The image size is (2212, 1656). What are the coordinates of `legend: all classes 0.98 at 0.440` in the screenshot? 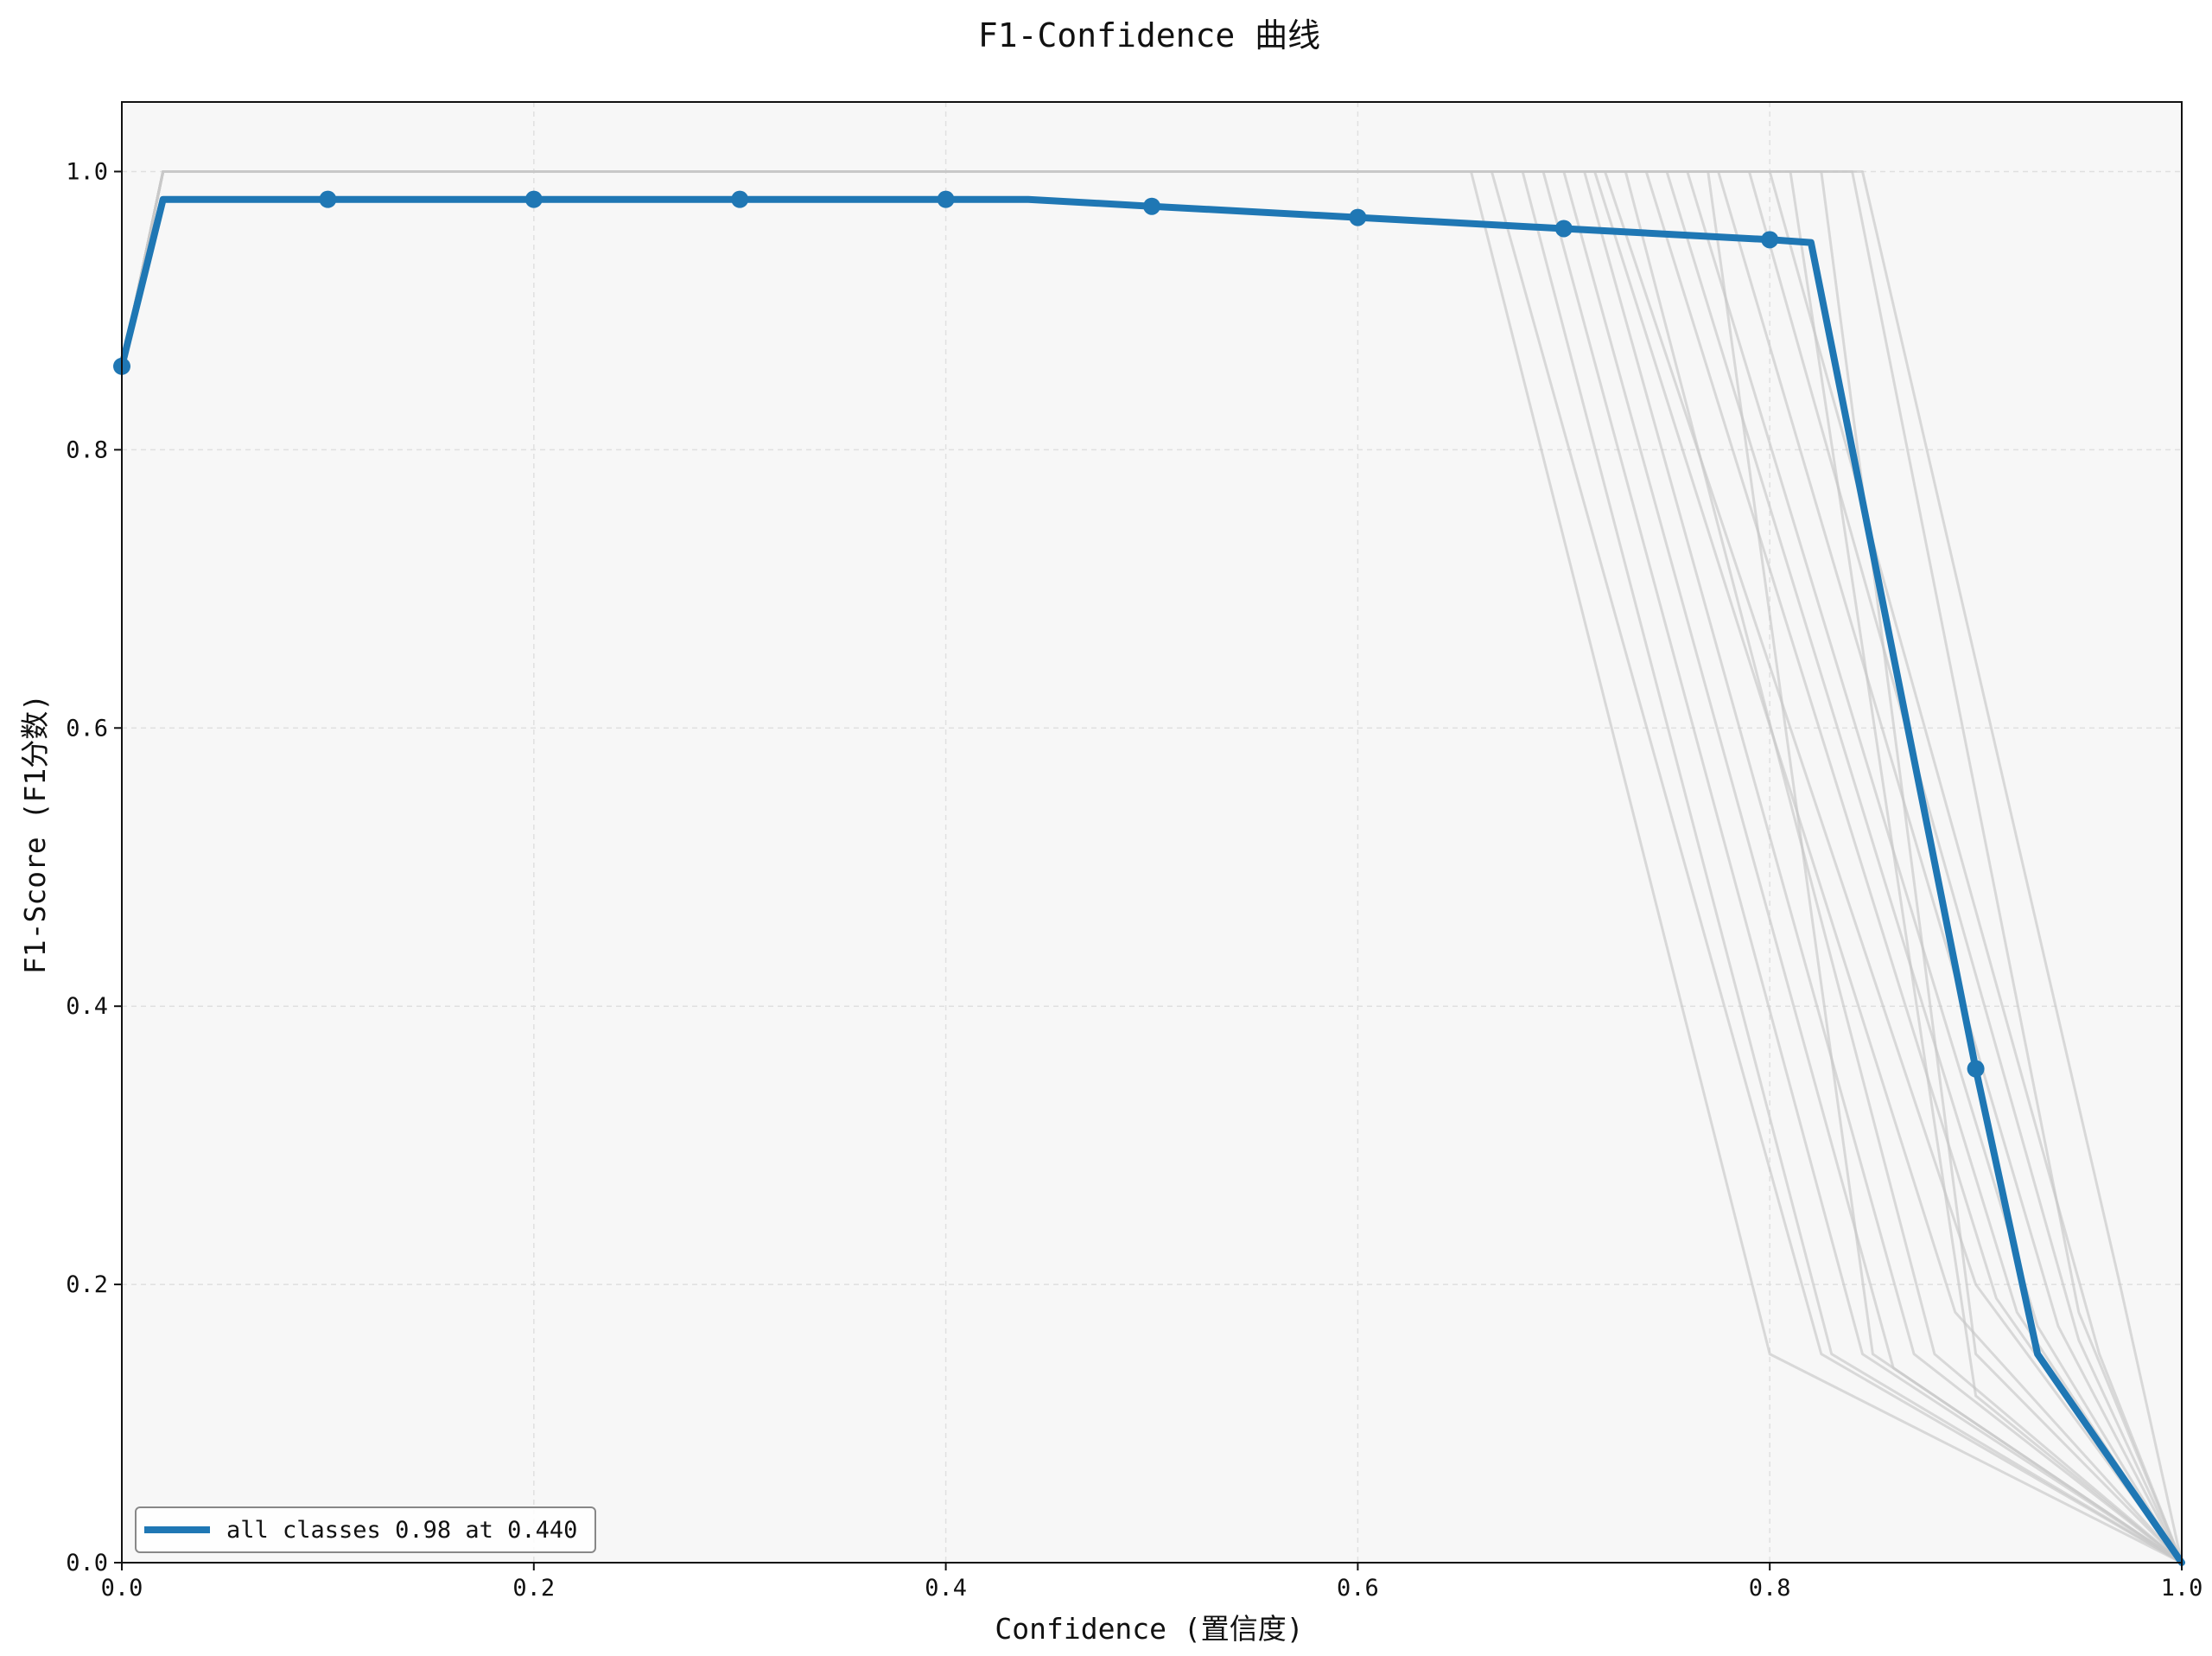 It's located at (365, 1529).